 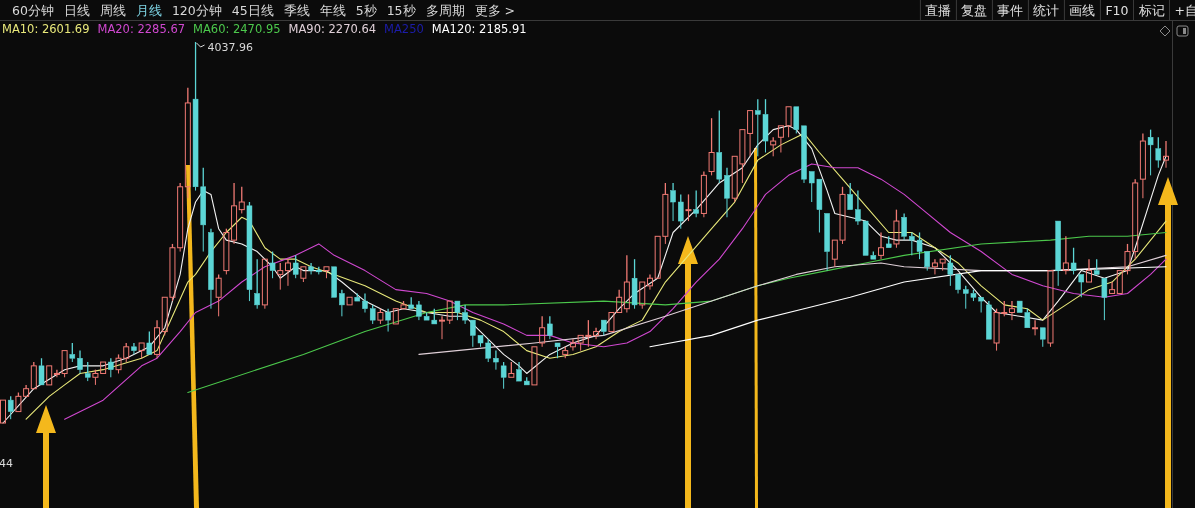 What do you see at coordinates (141, 29) in the screenshot?
I see `text: MA20: 2285.67` at bounding box center [141, 29].